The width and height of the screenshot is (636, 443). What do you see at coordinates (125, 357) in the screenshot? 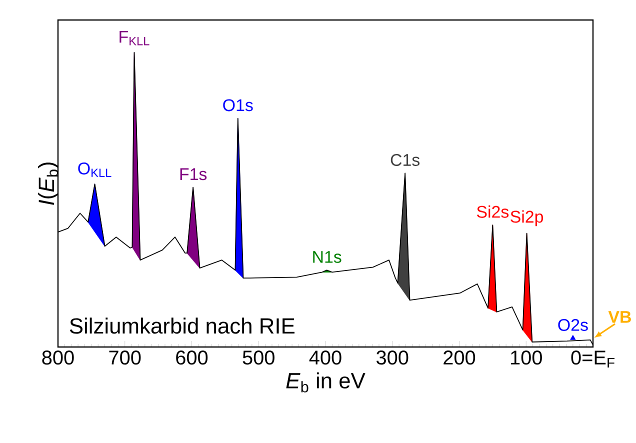
I see `x-tick-label: 700` at bounding box center [125, 357].